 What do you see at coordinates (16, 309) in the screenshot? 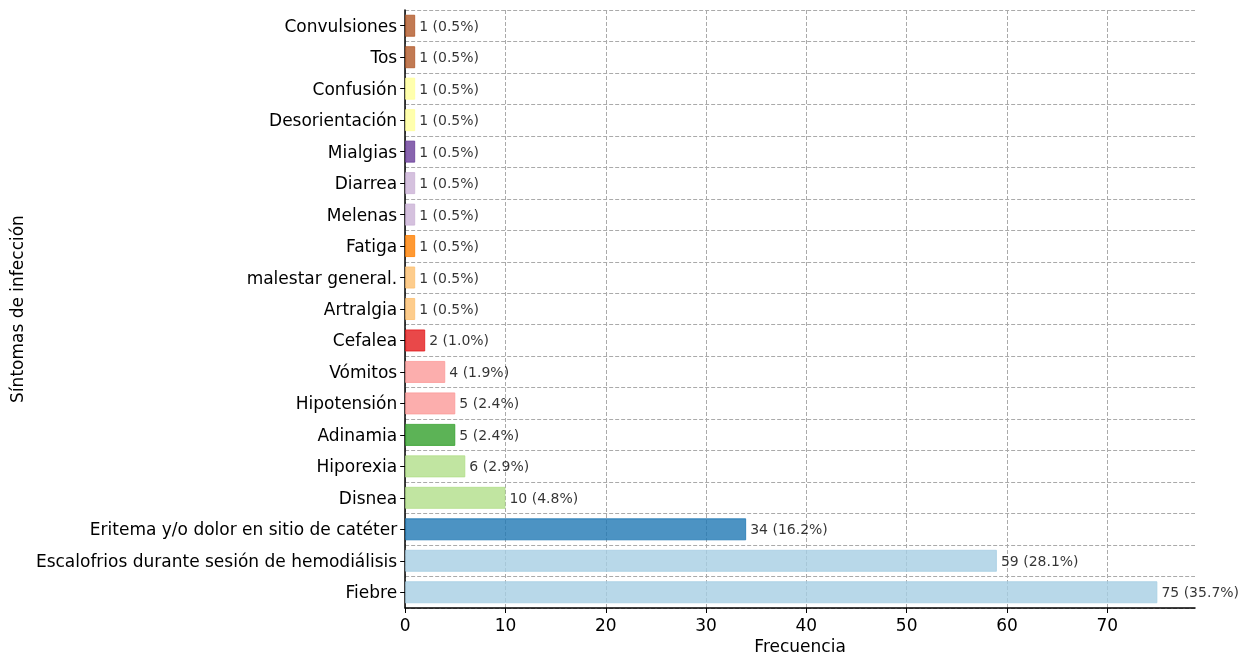
I see `y-axis-title: Síntomas de infección` at bounding box center [16, 309].